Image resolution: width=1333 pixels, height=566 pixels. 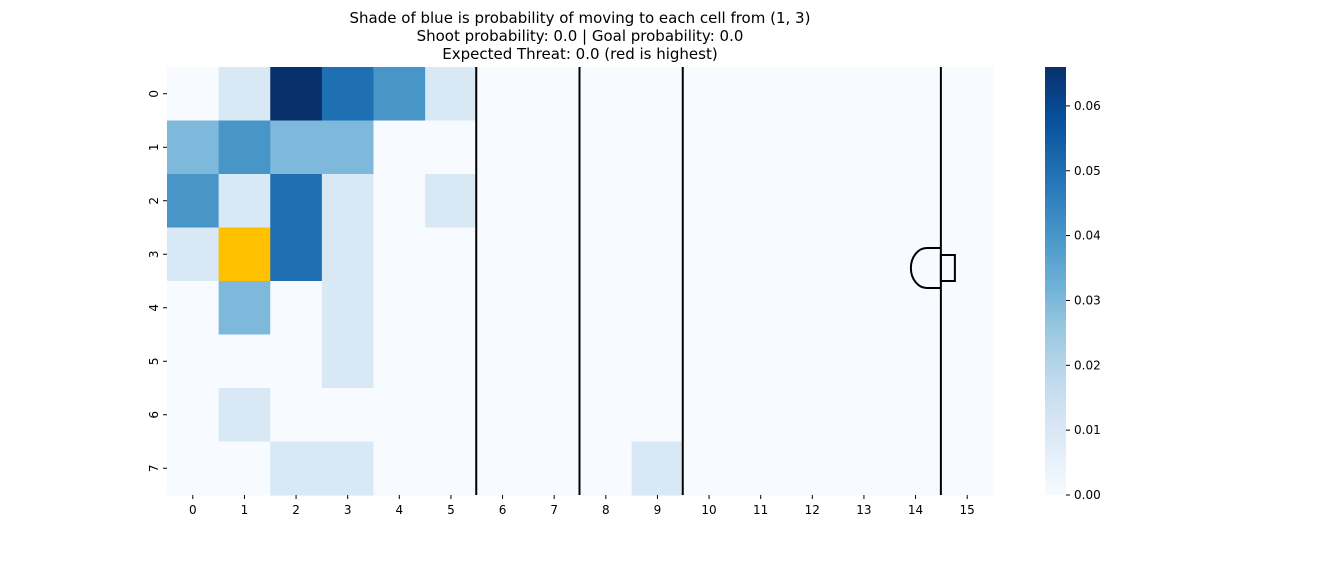 I want to click on colorbar-tick-label: 0.02, so click(x=1087, y=365).